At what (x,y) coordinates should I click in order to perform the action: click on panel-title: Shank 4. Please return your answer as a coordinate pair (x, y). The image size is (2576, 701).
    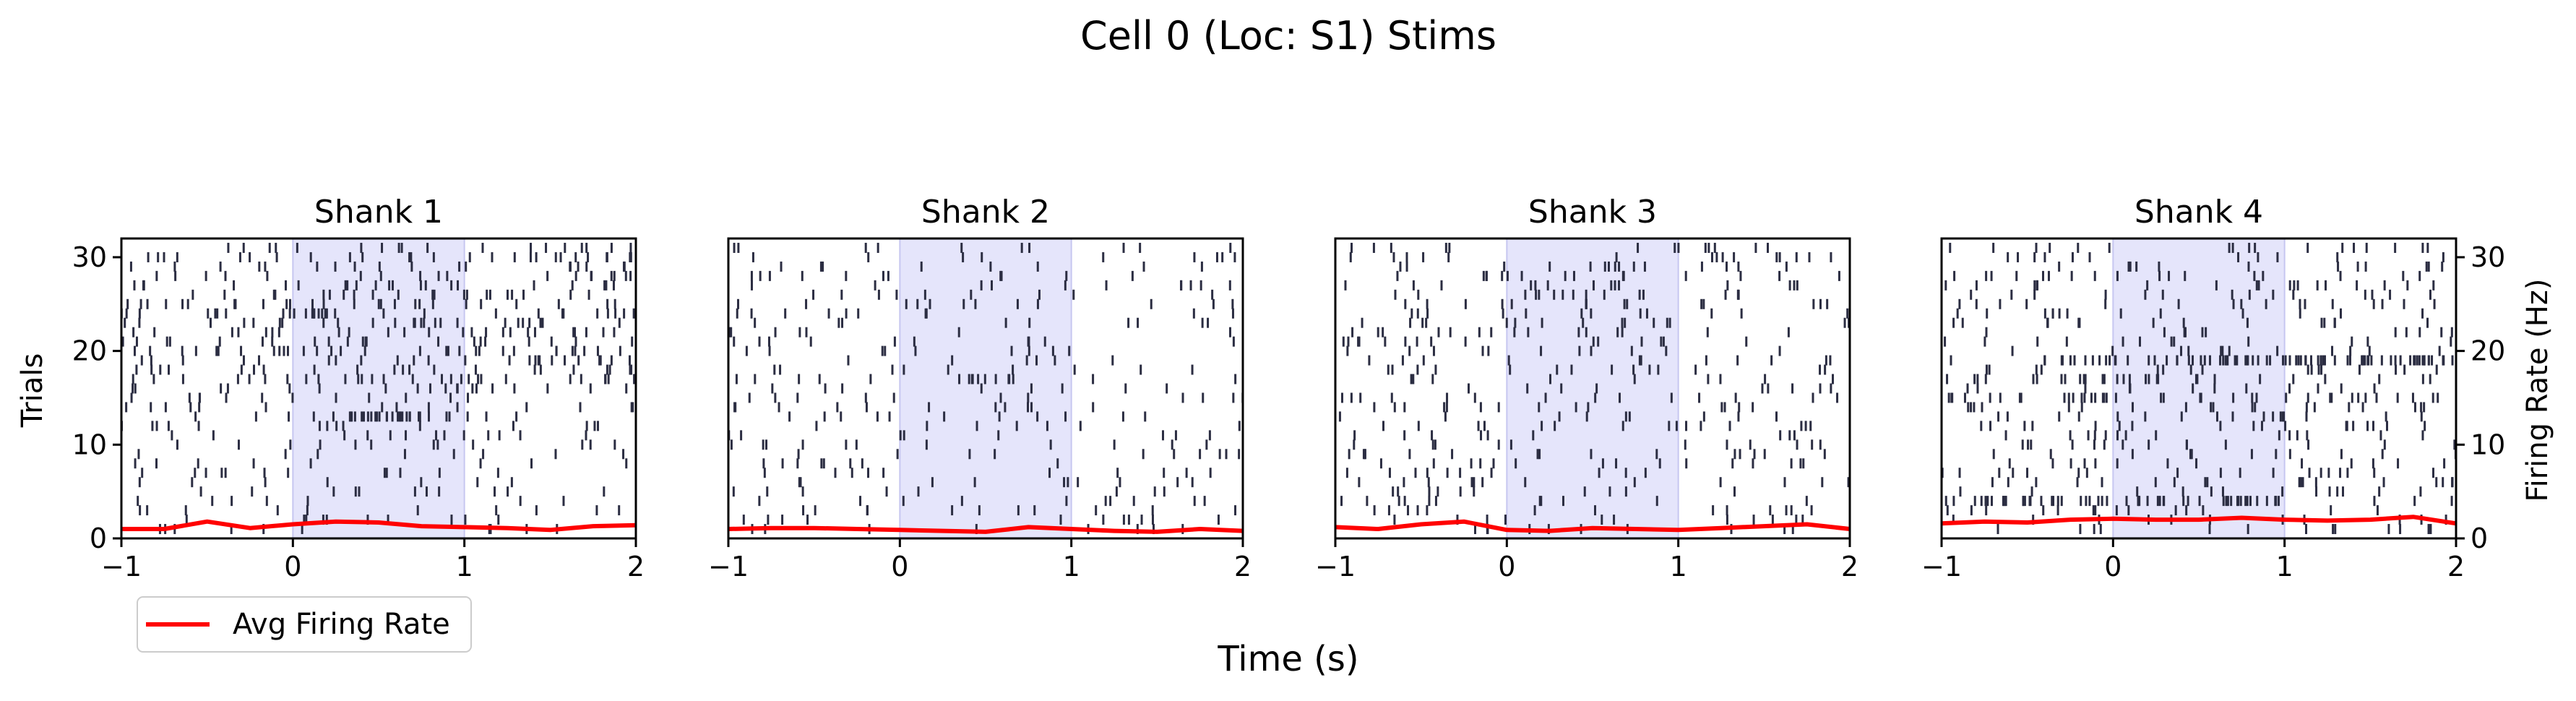
    Looking at the image, I should click on (2199, 212).